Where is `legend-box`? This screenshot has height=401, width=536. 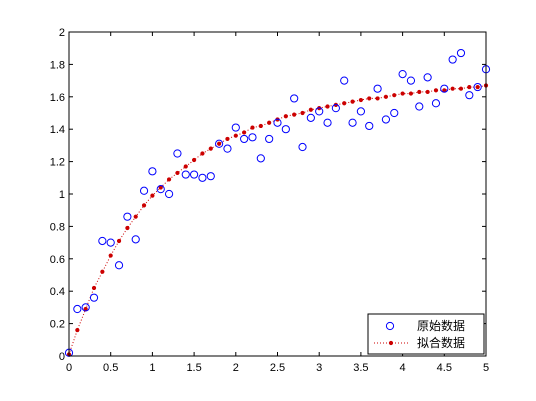 legend-box is located at coordinates (426, 334).